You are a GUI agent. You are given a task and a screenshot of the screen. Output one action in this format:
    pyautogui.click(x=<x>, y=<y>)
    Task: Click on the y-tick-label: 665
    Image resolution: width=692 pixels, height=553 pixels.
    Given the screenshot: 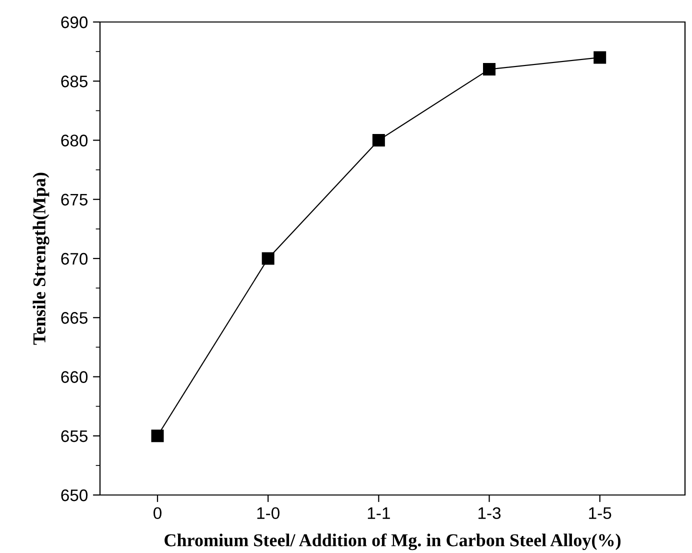 What is the action you would take?
    pyautogui.click(x=74, y=318)
    